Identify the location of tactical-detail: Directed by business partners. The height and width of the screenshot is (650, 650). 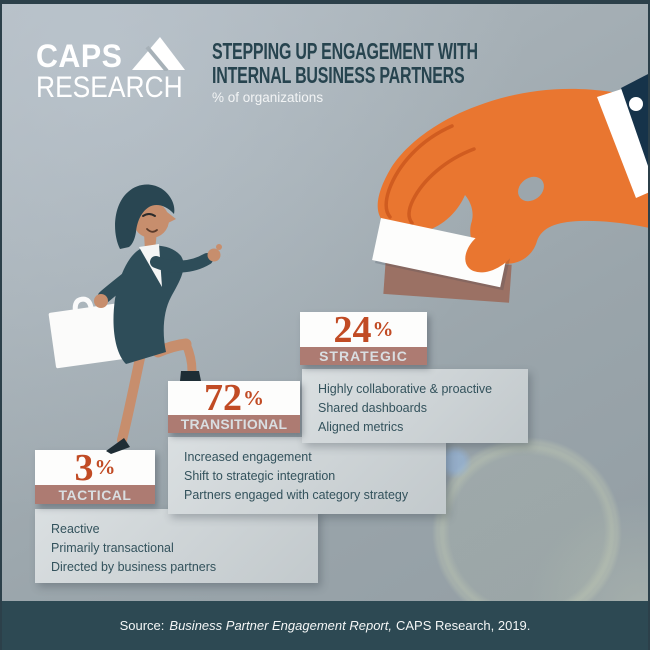
(134, 566).